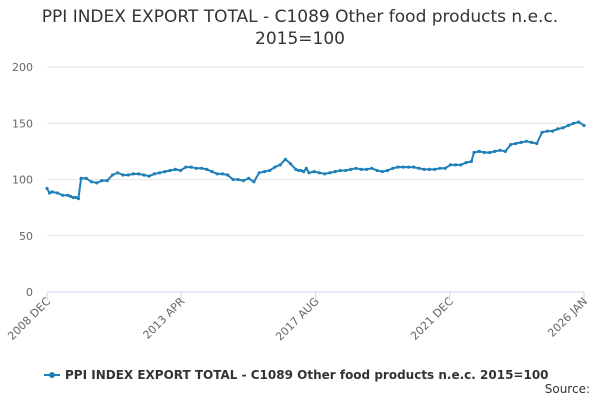  What do you see at coordinates (297, 319) in the screenshot?
I see `x-tick-label: 2017 AUG` at bounding box center [297, 319].